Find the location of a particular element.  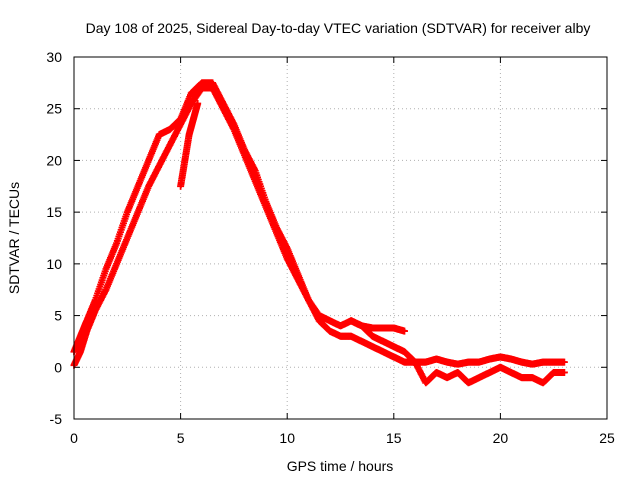

y-axis-label: SDTVAR / TECUs is located at coordinates (14, 238).